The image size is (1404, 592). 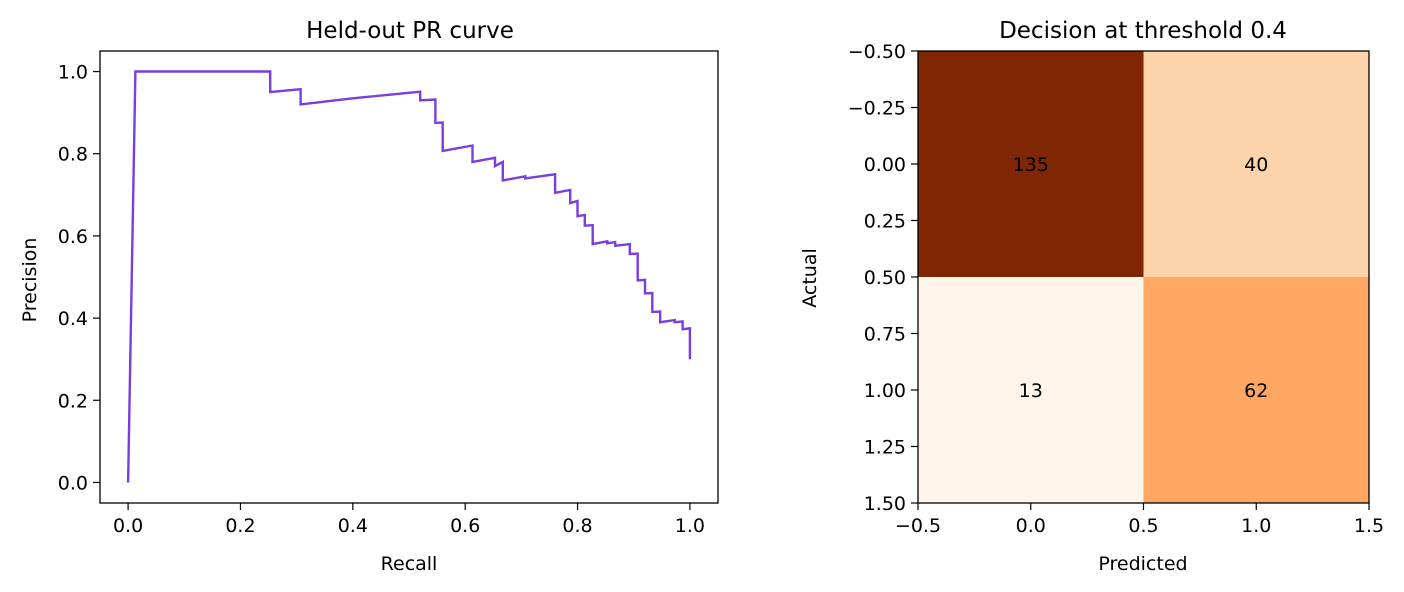 I want to click on pr-x-axis-label: Recall, so click(x=409, y=564).